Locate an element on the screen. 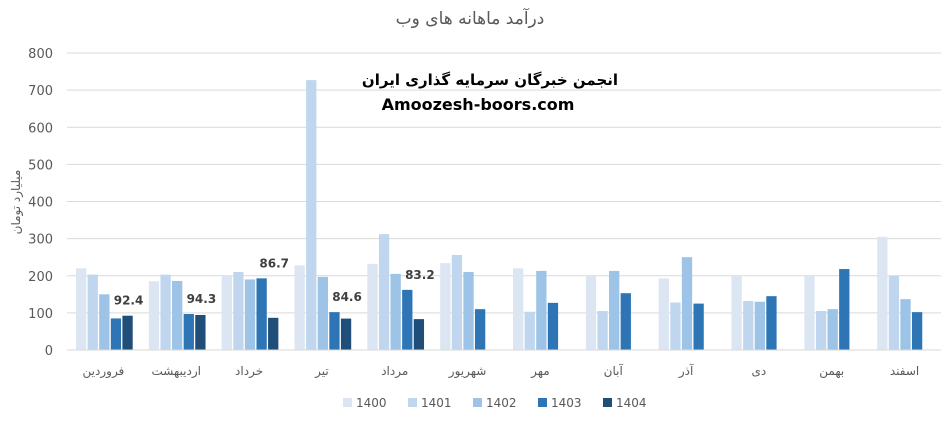 The height and width of the screenshot is (422, 950). y-tick-label: 300 is located at coordinates (40, 240).